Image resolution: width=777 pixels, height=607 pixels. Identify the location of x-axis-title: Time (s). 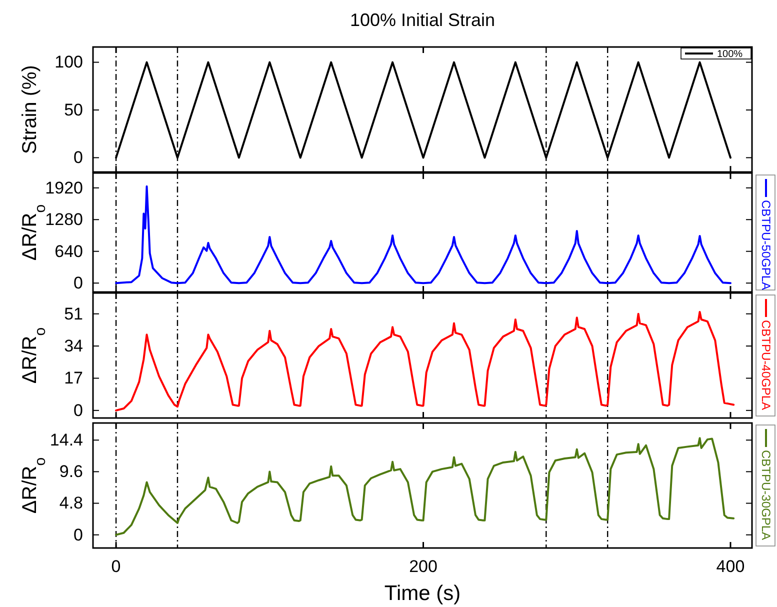
(422, 593).